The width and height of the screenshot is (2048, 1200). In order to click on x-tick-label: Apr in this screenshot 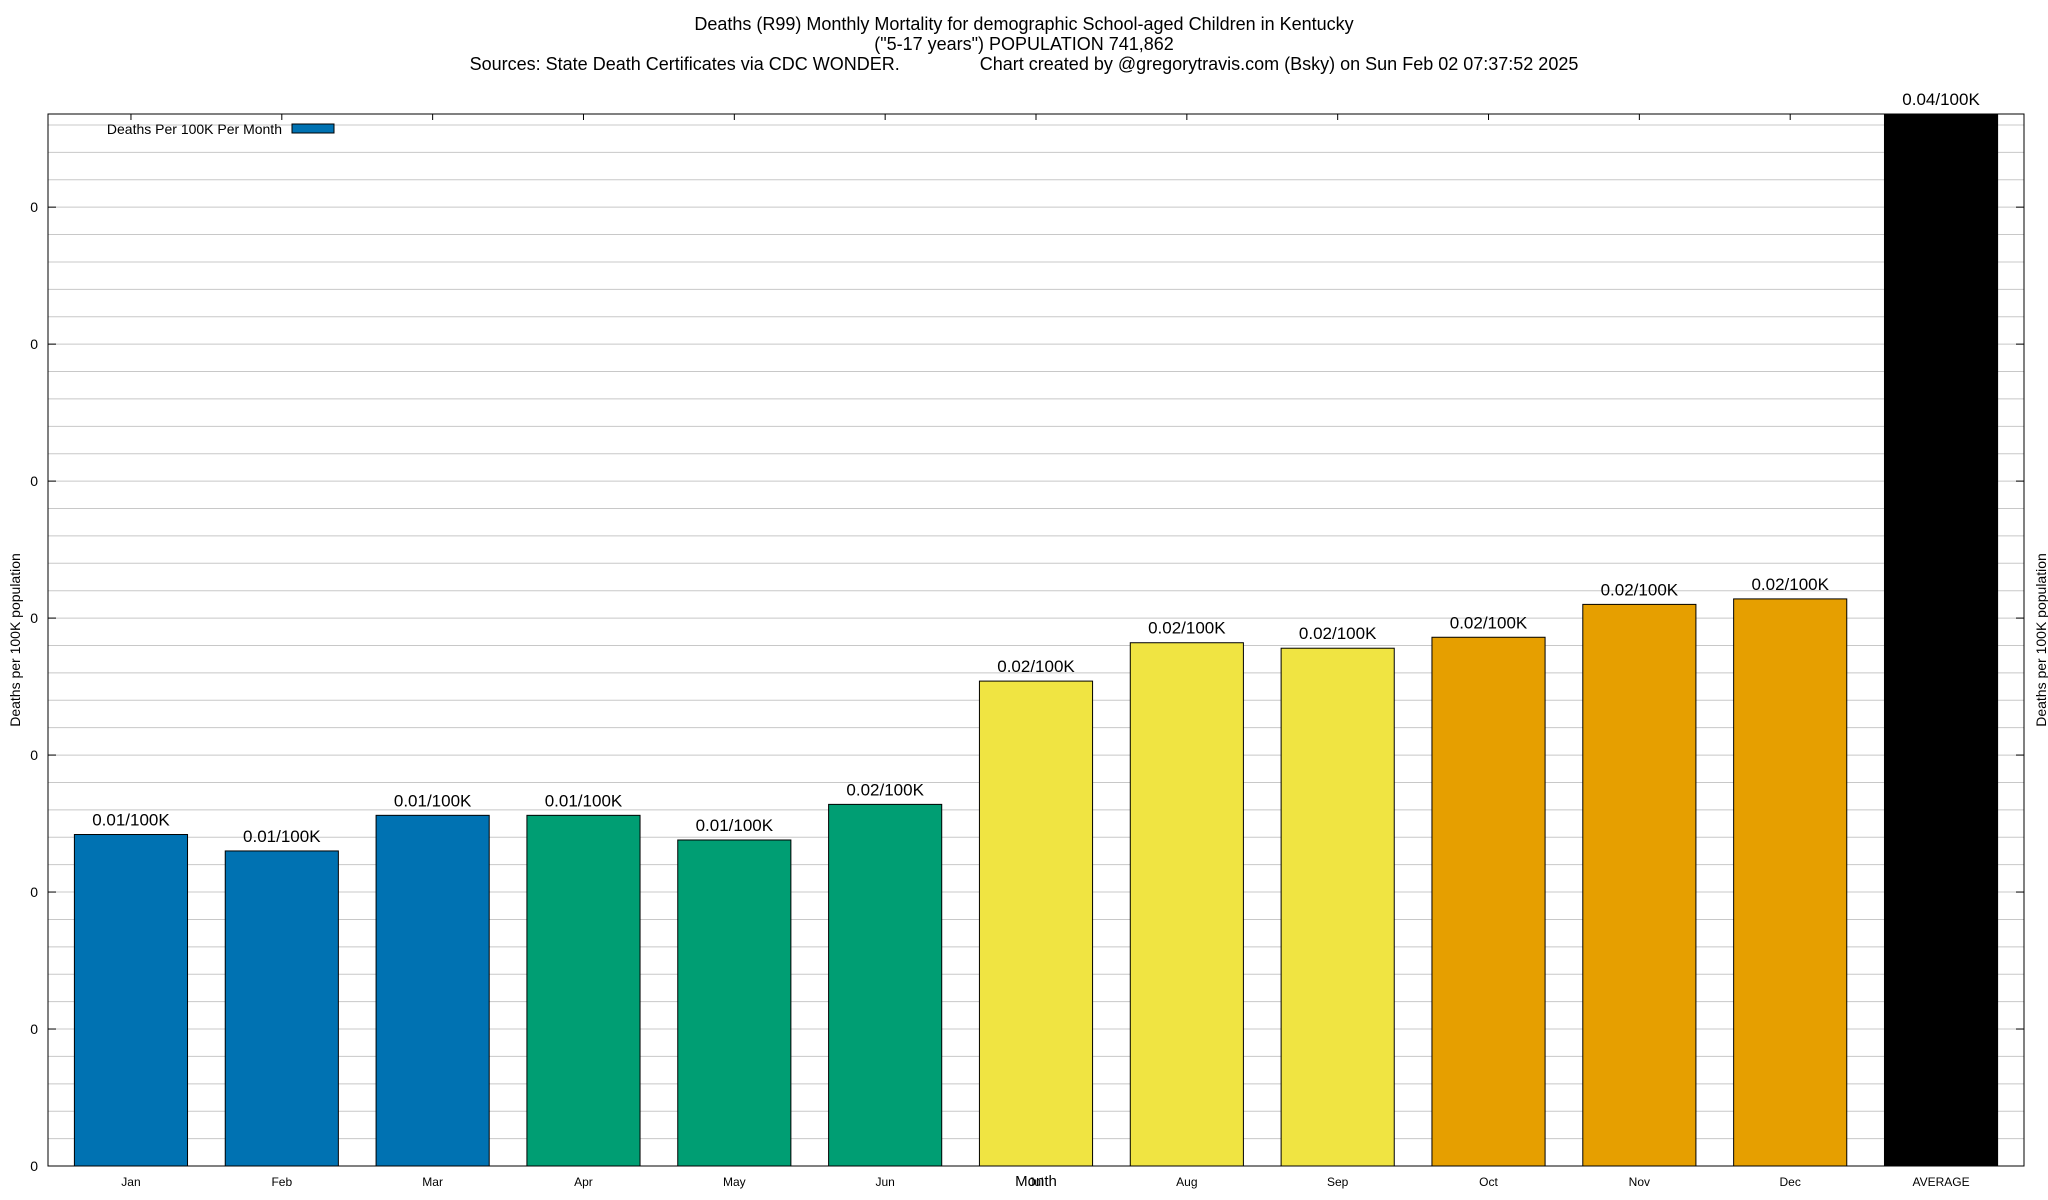, I will do `click(583, 1182)`.